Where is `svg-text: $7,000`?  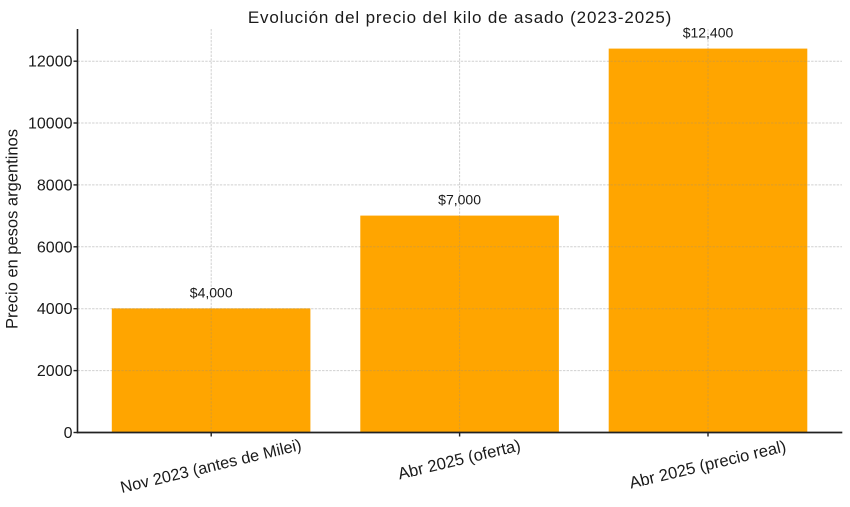 svg-text: $7,000 is located at coordinates (459, 200).